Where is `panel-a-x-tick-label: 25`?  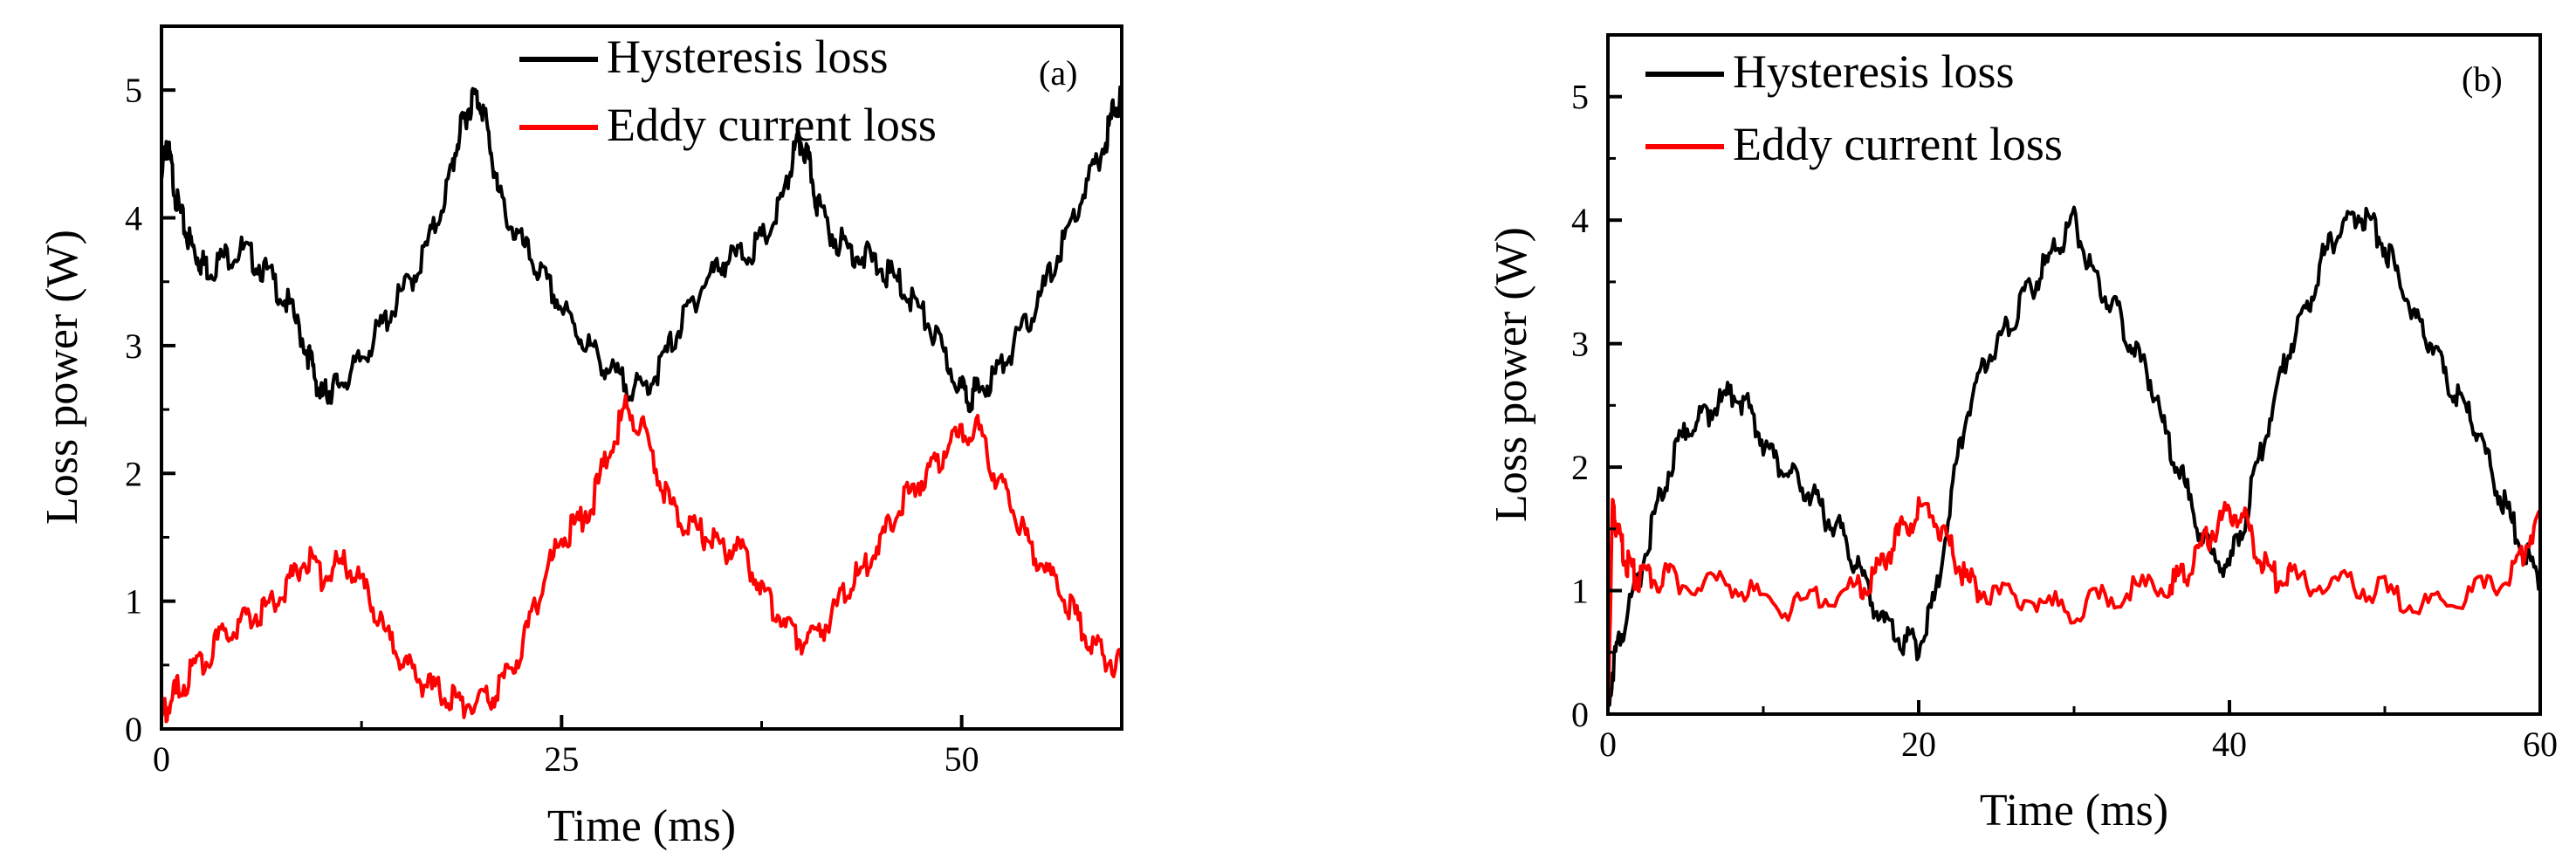 panel-a-x-tick-label: 25 is located at coordinates (561, 759).